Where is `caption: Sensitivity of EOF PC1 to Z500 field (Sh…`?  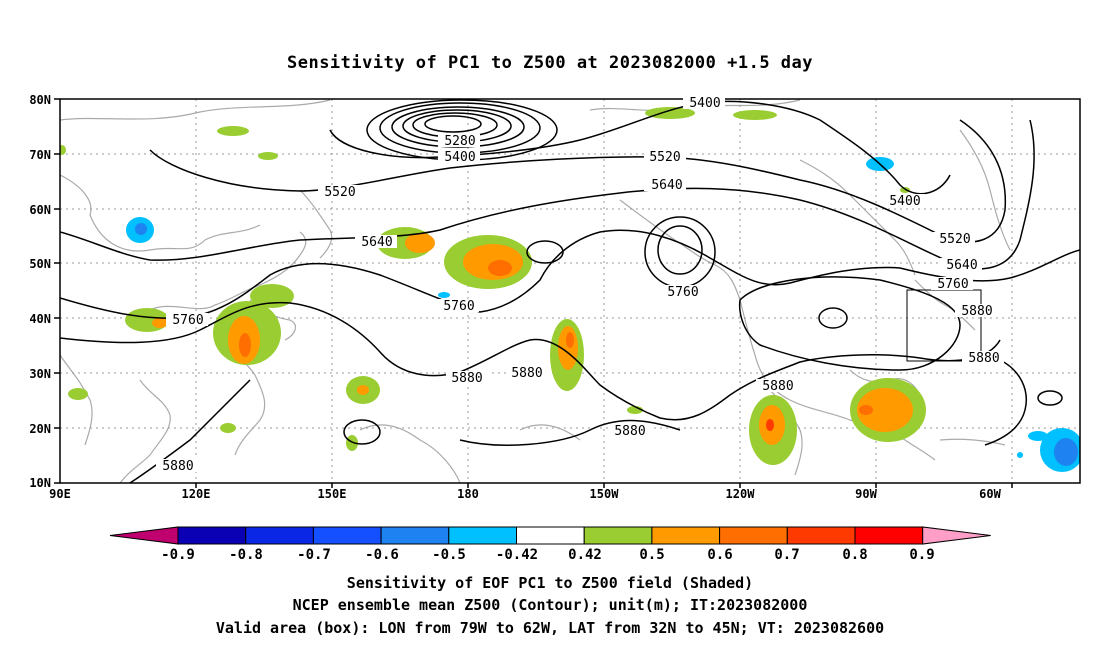
caption: Sensitivity of EOF PC1 to Z500 field (Sh… is located at coordinates (550, 605).